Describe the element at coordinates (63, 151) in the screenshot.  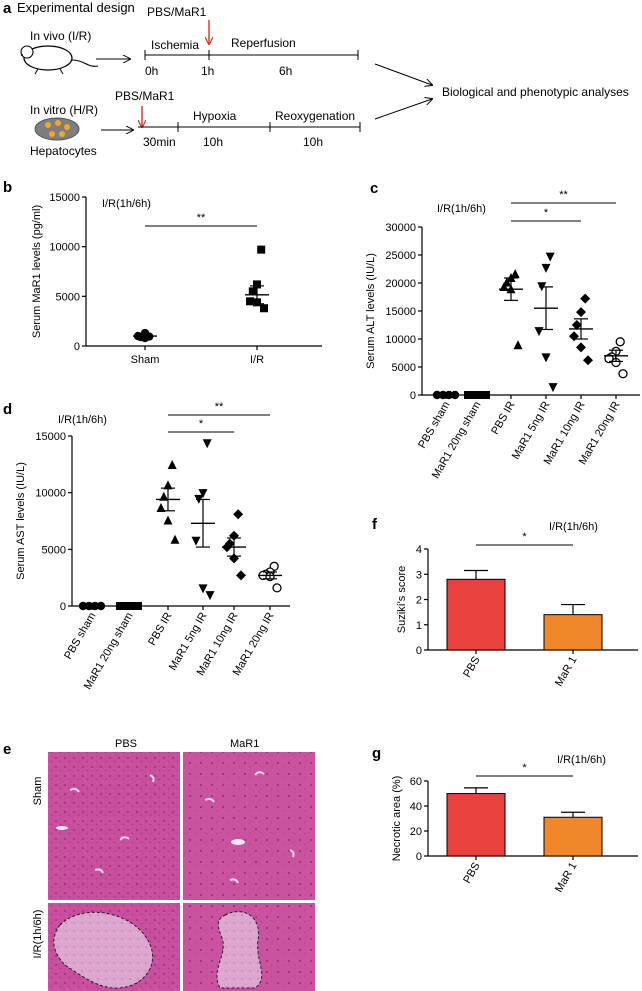
I see `invitro-cells: Hepatocytes` at that location.